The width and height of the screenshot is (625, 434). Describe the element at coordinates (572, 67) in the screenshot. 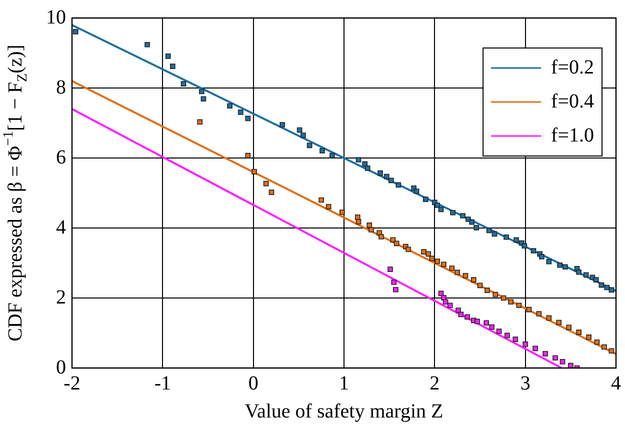

I see `legend-label: f=0.2` at that location.